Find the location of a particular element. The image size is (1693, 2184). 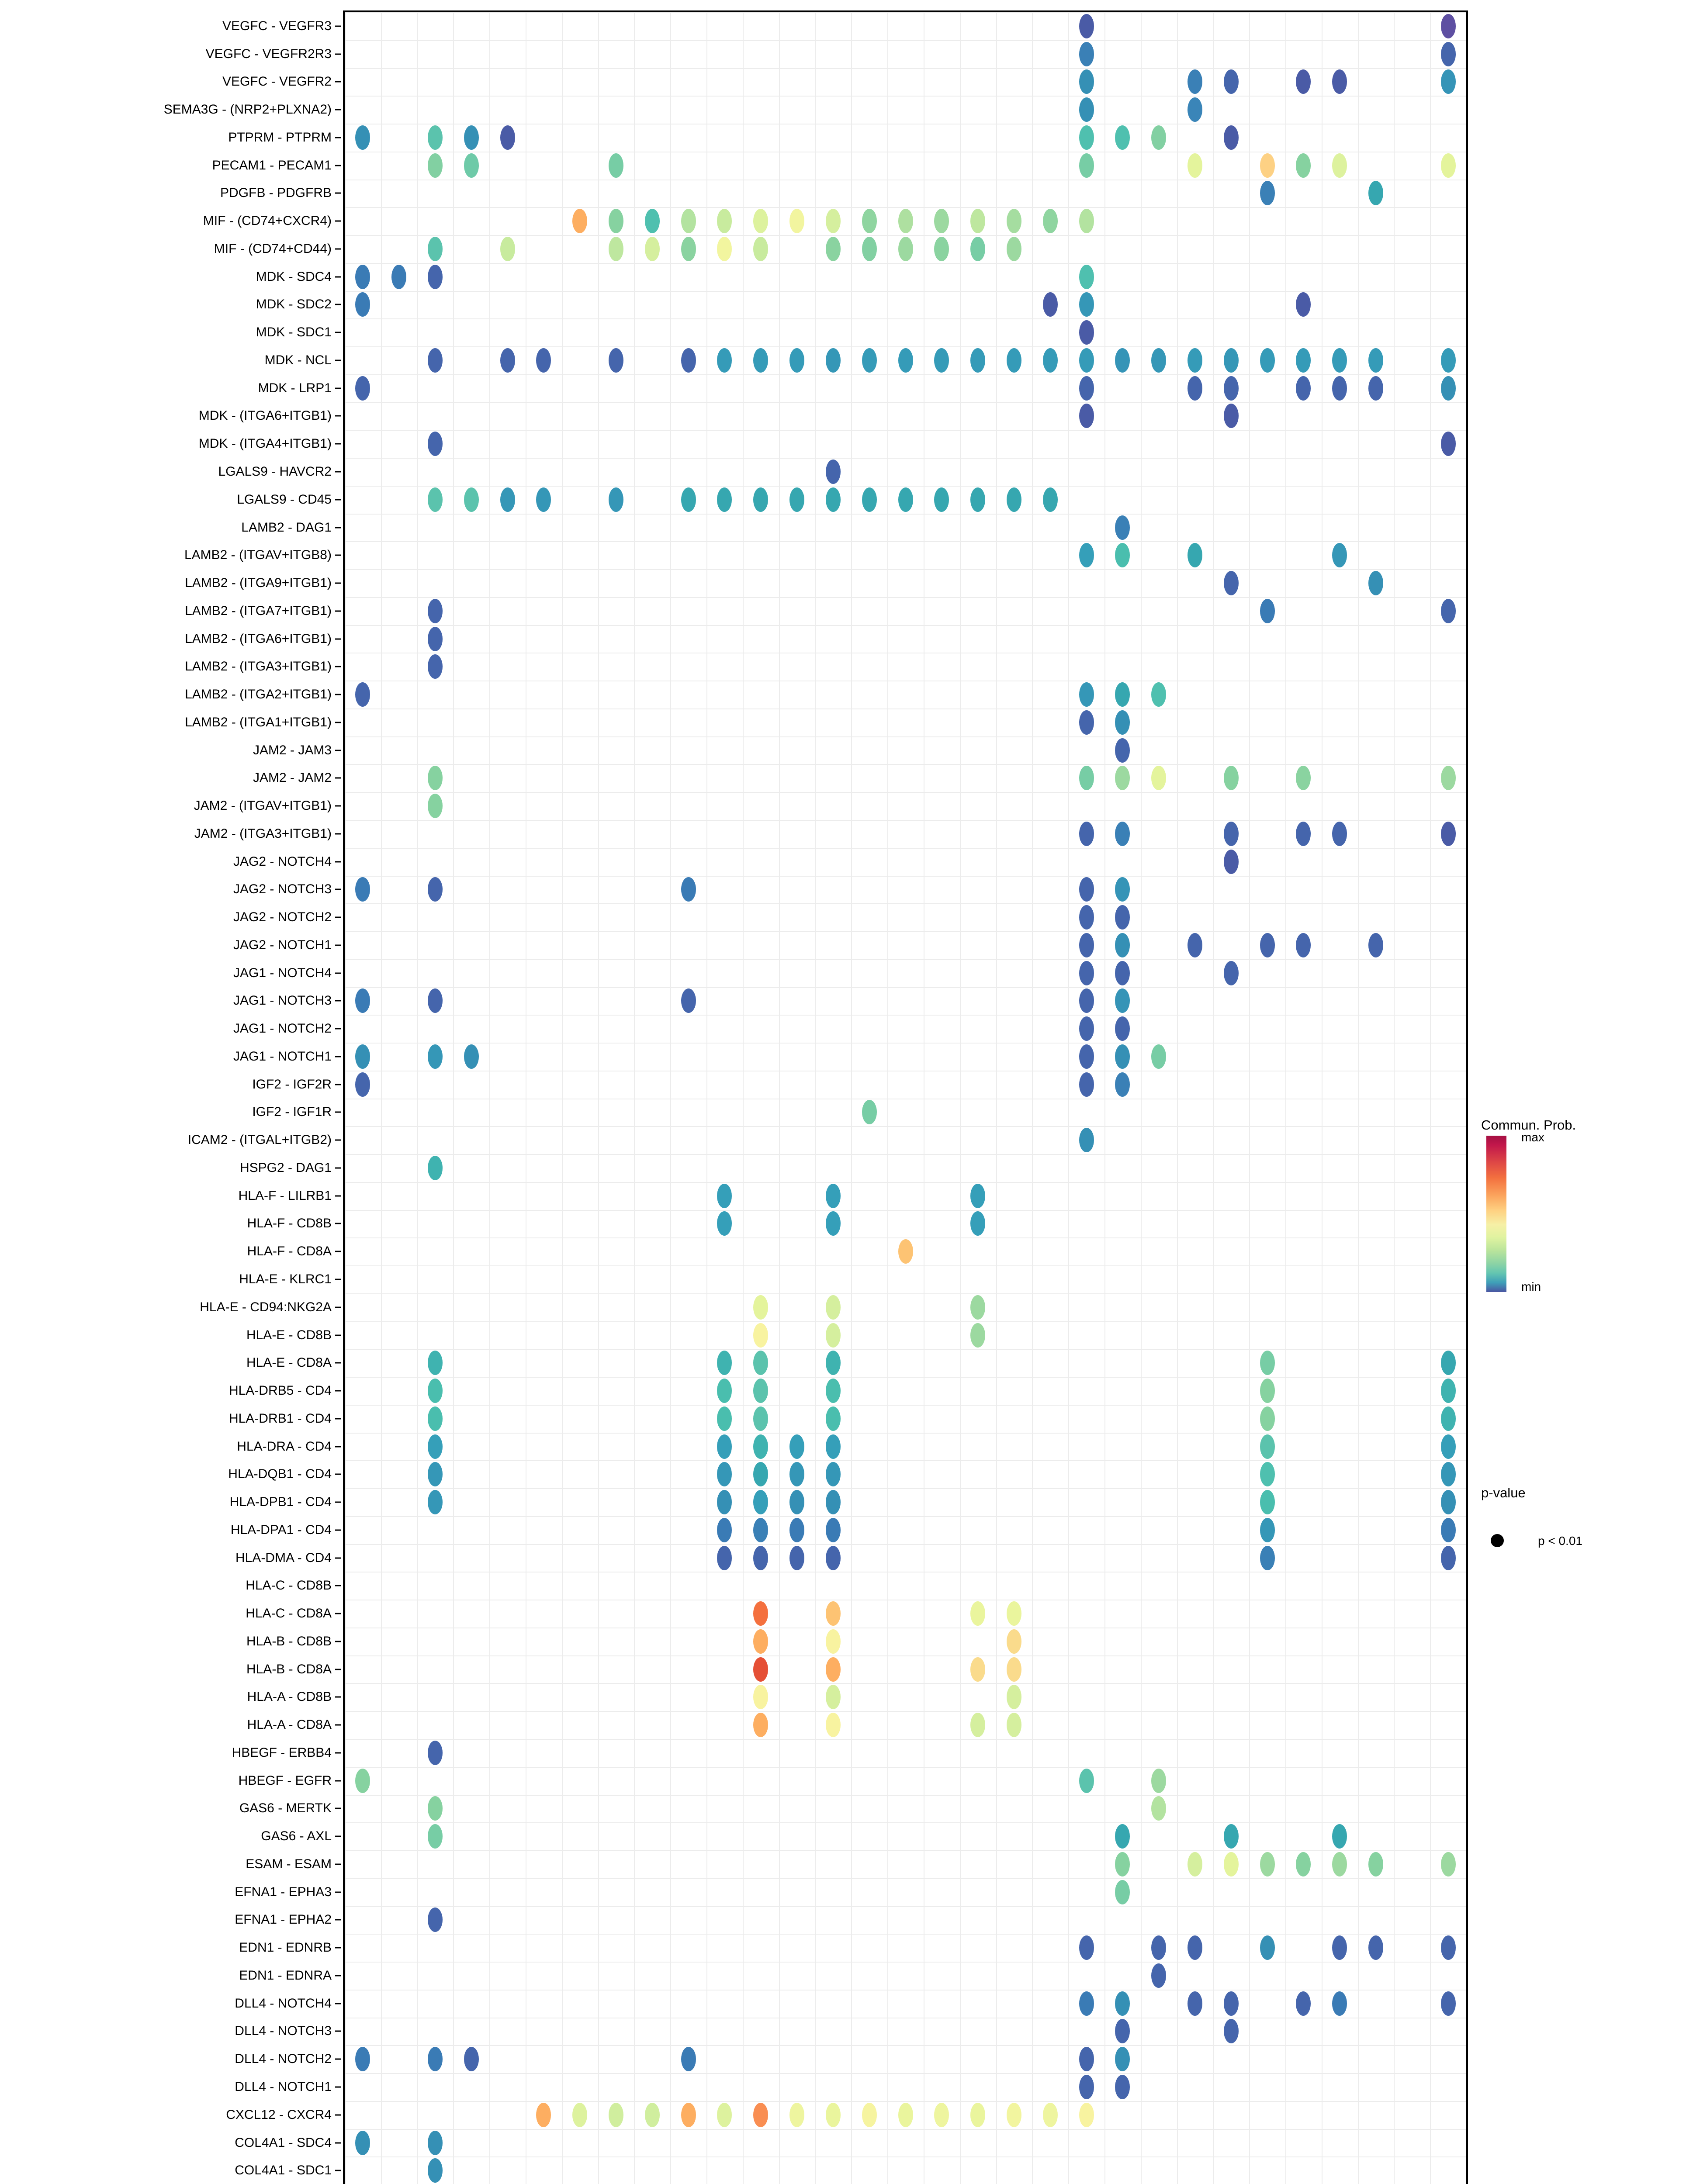

y-axis-tick-label: HLA-E - CD94:NKG2A is located at coordinates (266, 1306).